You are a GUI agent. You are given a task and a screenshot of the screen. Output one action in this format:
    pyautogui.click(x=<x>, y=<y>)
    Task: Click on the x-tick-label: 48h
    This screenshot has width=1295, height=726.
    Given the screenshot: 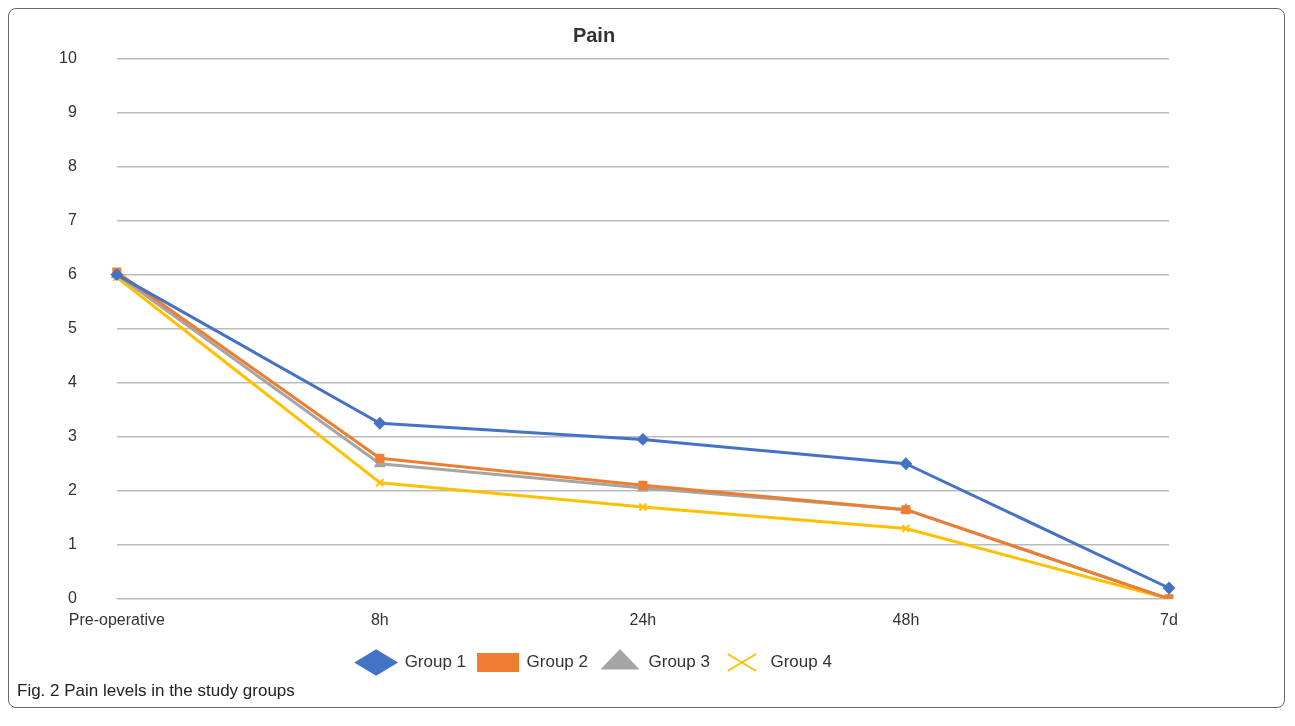 What is the action you would take?
    pyautogui.click(x=906, y=619)
    